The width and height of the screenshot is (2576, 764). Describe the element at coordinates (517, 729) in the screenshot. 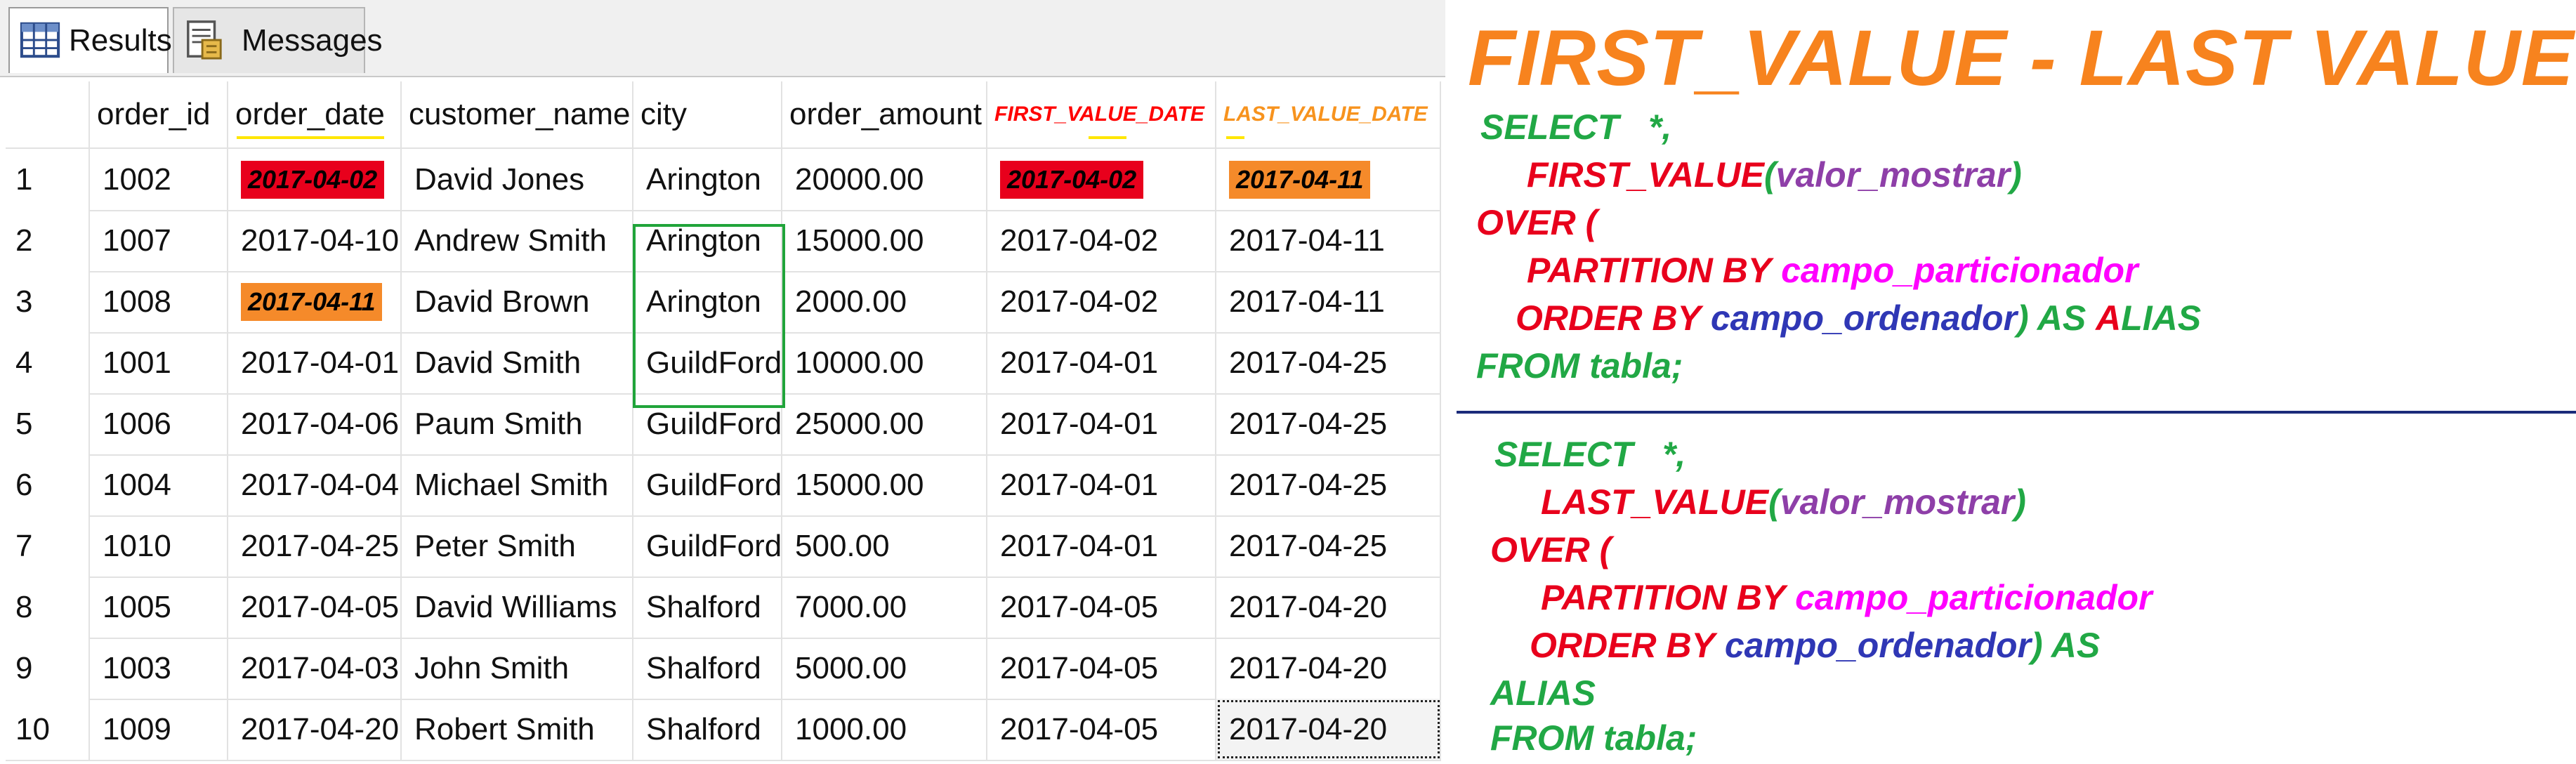

I see `cell-customer-name: Robert Smith` at that location.